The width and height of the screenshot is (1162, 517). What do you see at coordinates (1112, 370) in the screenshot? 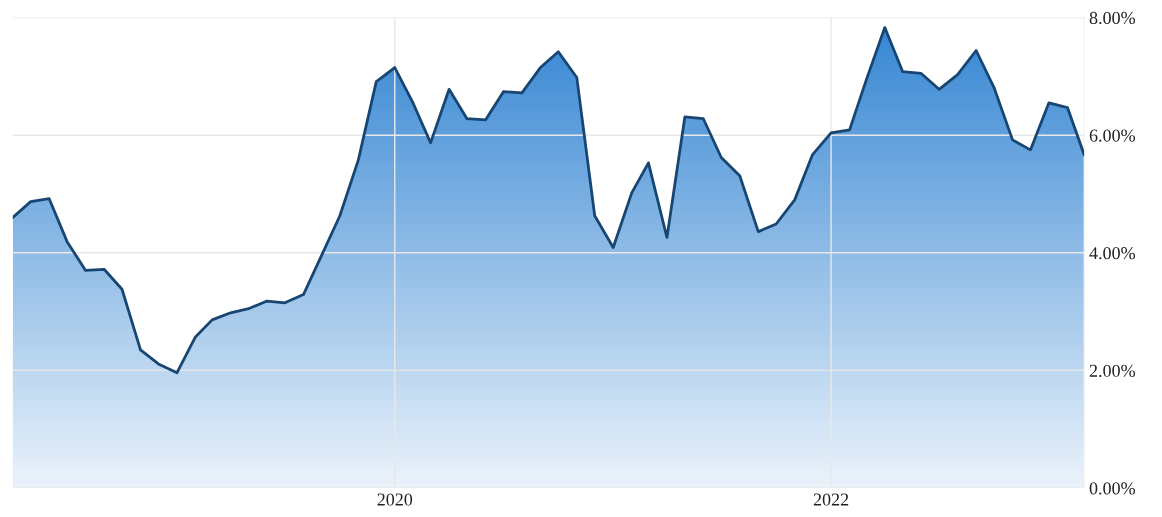
I see `y-tick-label: 2.00%` at bounding box center [1112, 370].